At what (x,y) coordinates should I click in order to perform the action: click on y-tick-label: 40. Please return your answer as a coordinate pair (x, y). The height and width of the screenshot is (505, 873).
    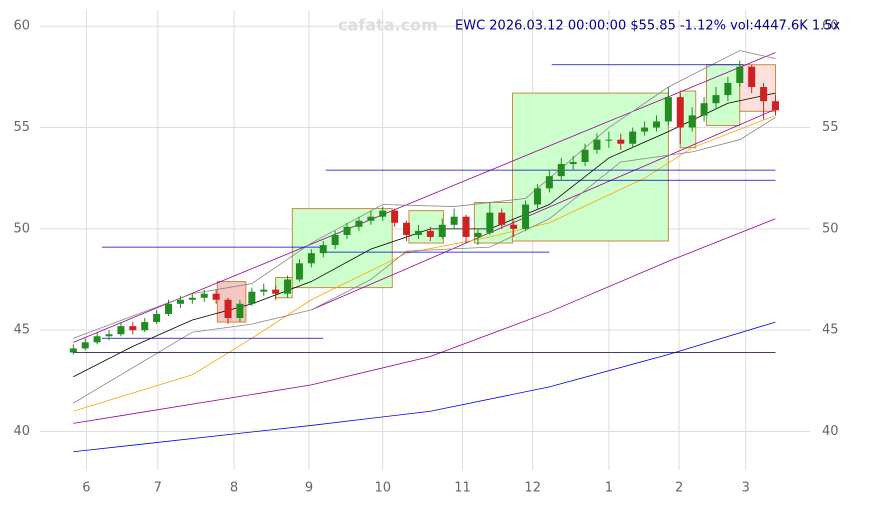
    Looking at the image, I should click on (21, 431).